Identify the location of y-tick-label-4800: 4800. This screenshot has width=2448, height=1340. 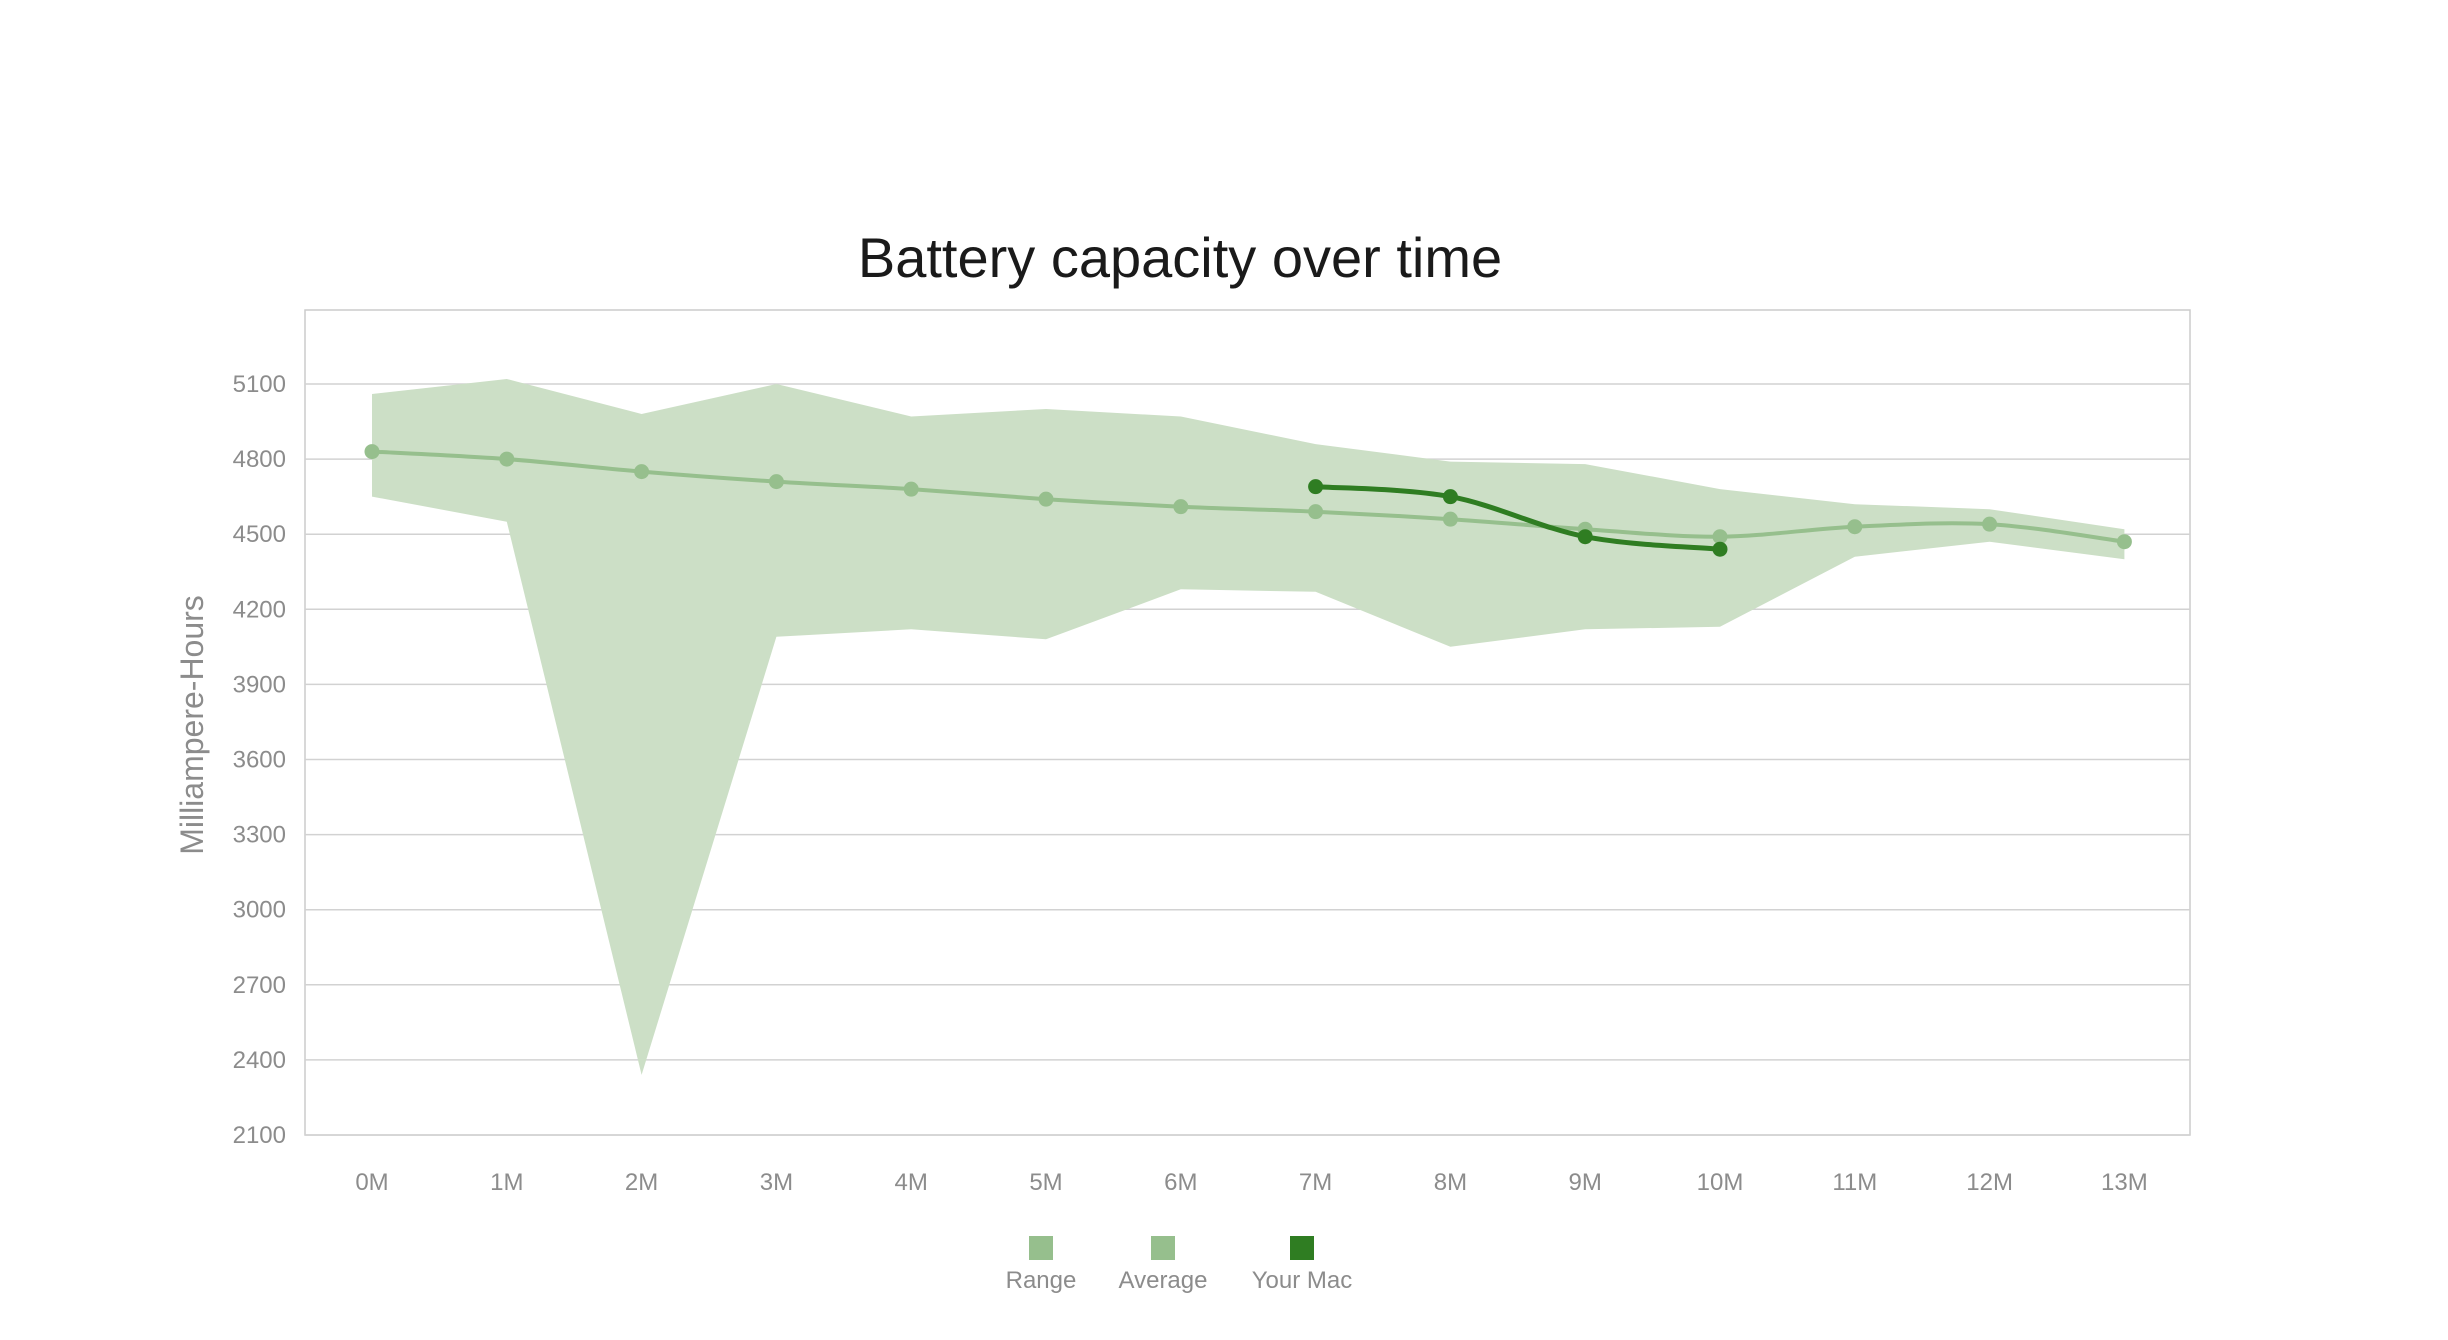
(259, 459).